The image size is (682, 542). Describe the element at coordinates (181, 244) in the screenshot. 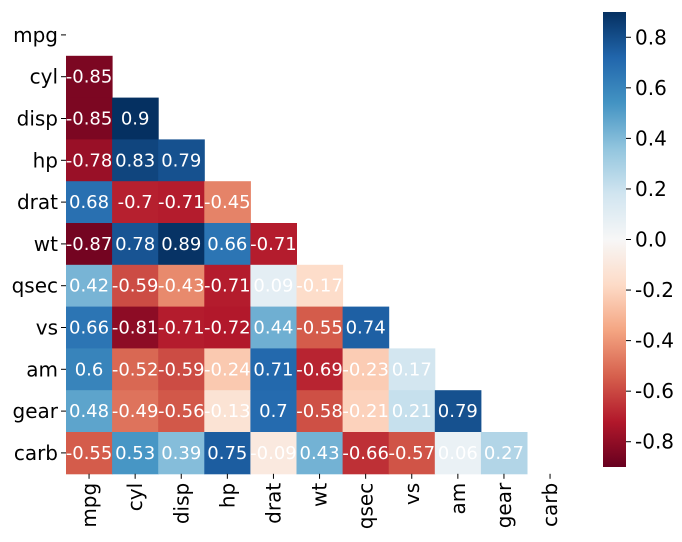

I see `cell-label-wt-disp: 0.89` at that location.